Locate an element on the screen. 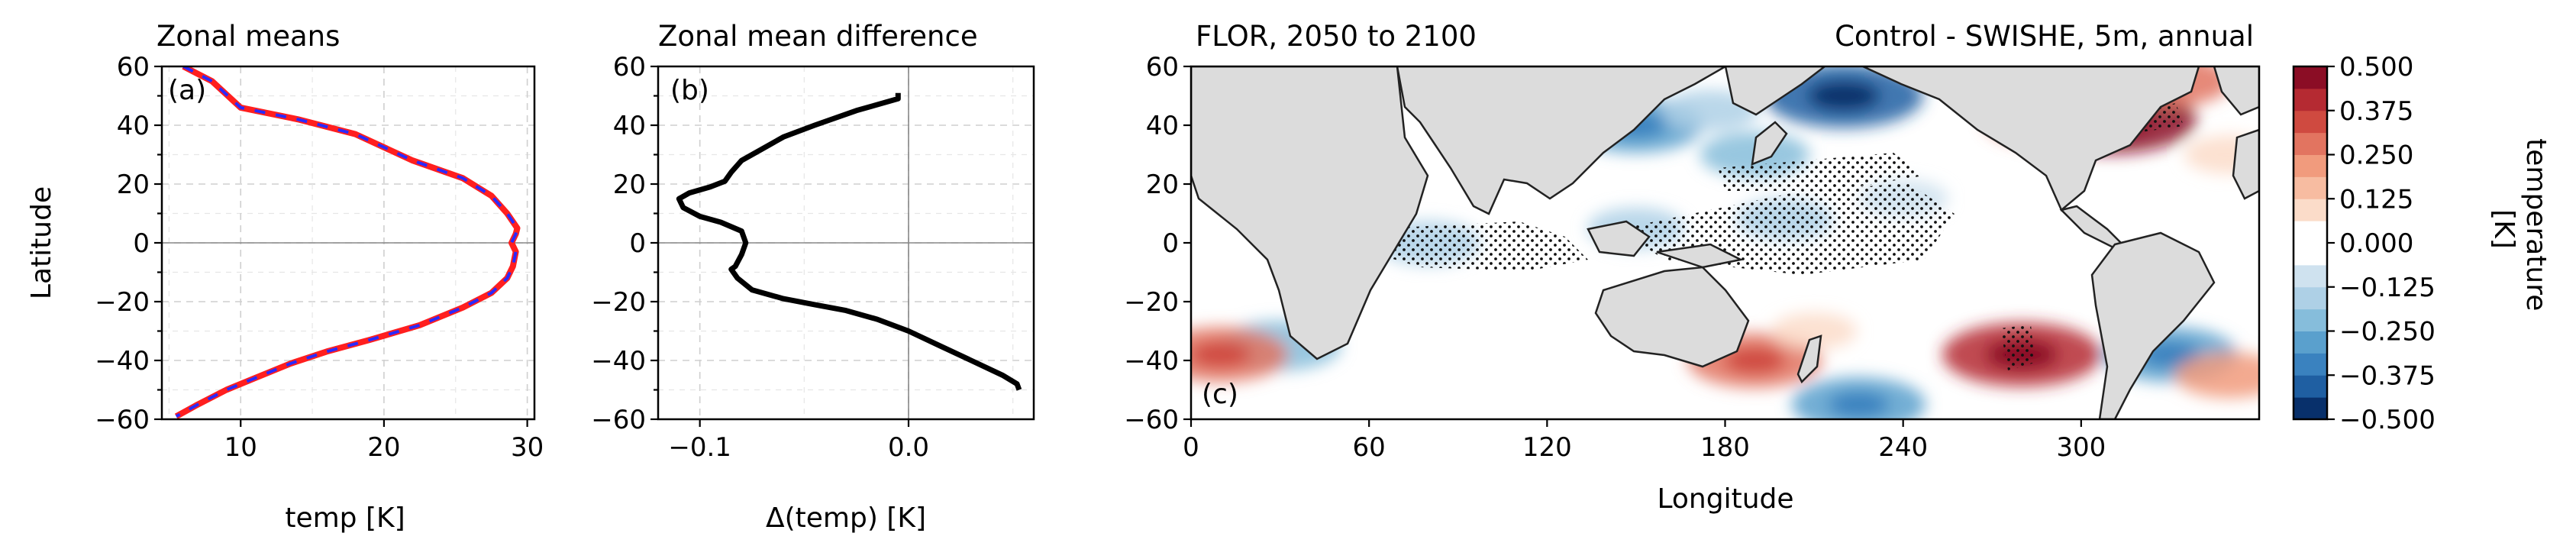 Image resolution: width=2576 pixels, height=559 pixels. land-japan is located at coordinates (1769, 143).